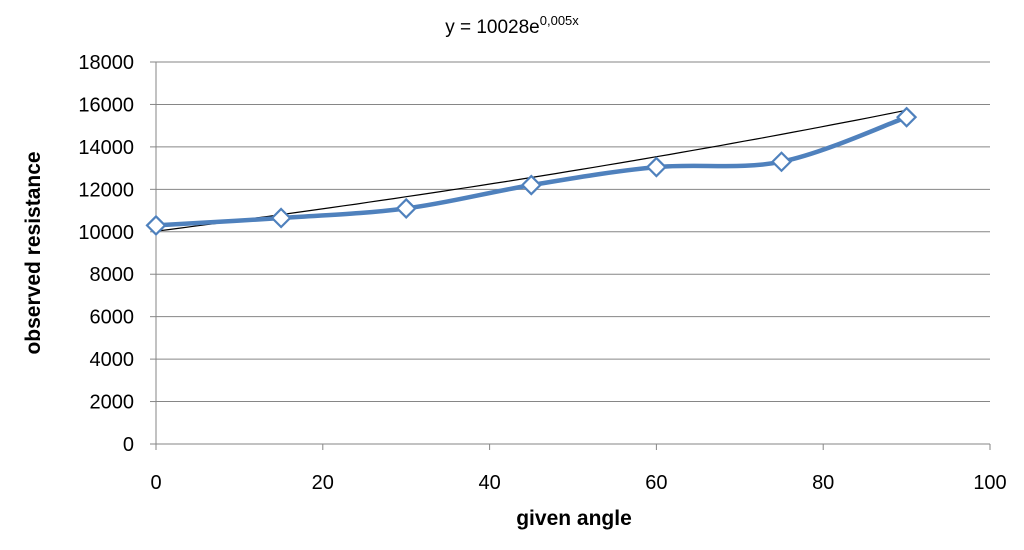  I want to click on x-tick-label: 0, so click(155, 483).